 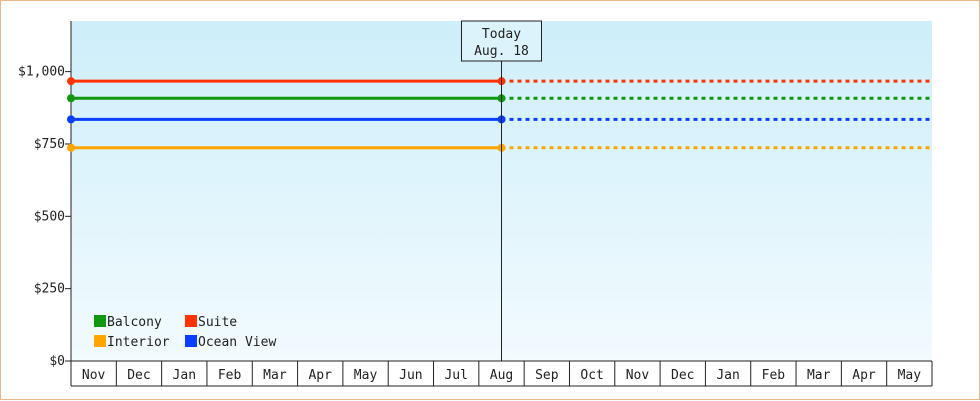 I want to click on x-tick-label: Oct, so click(x=591, y=375).